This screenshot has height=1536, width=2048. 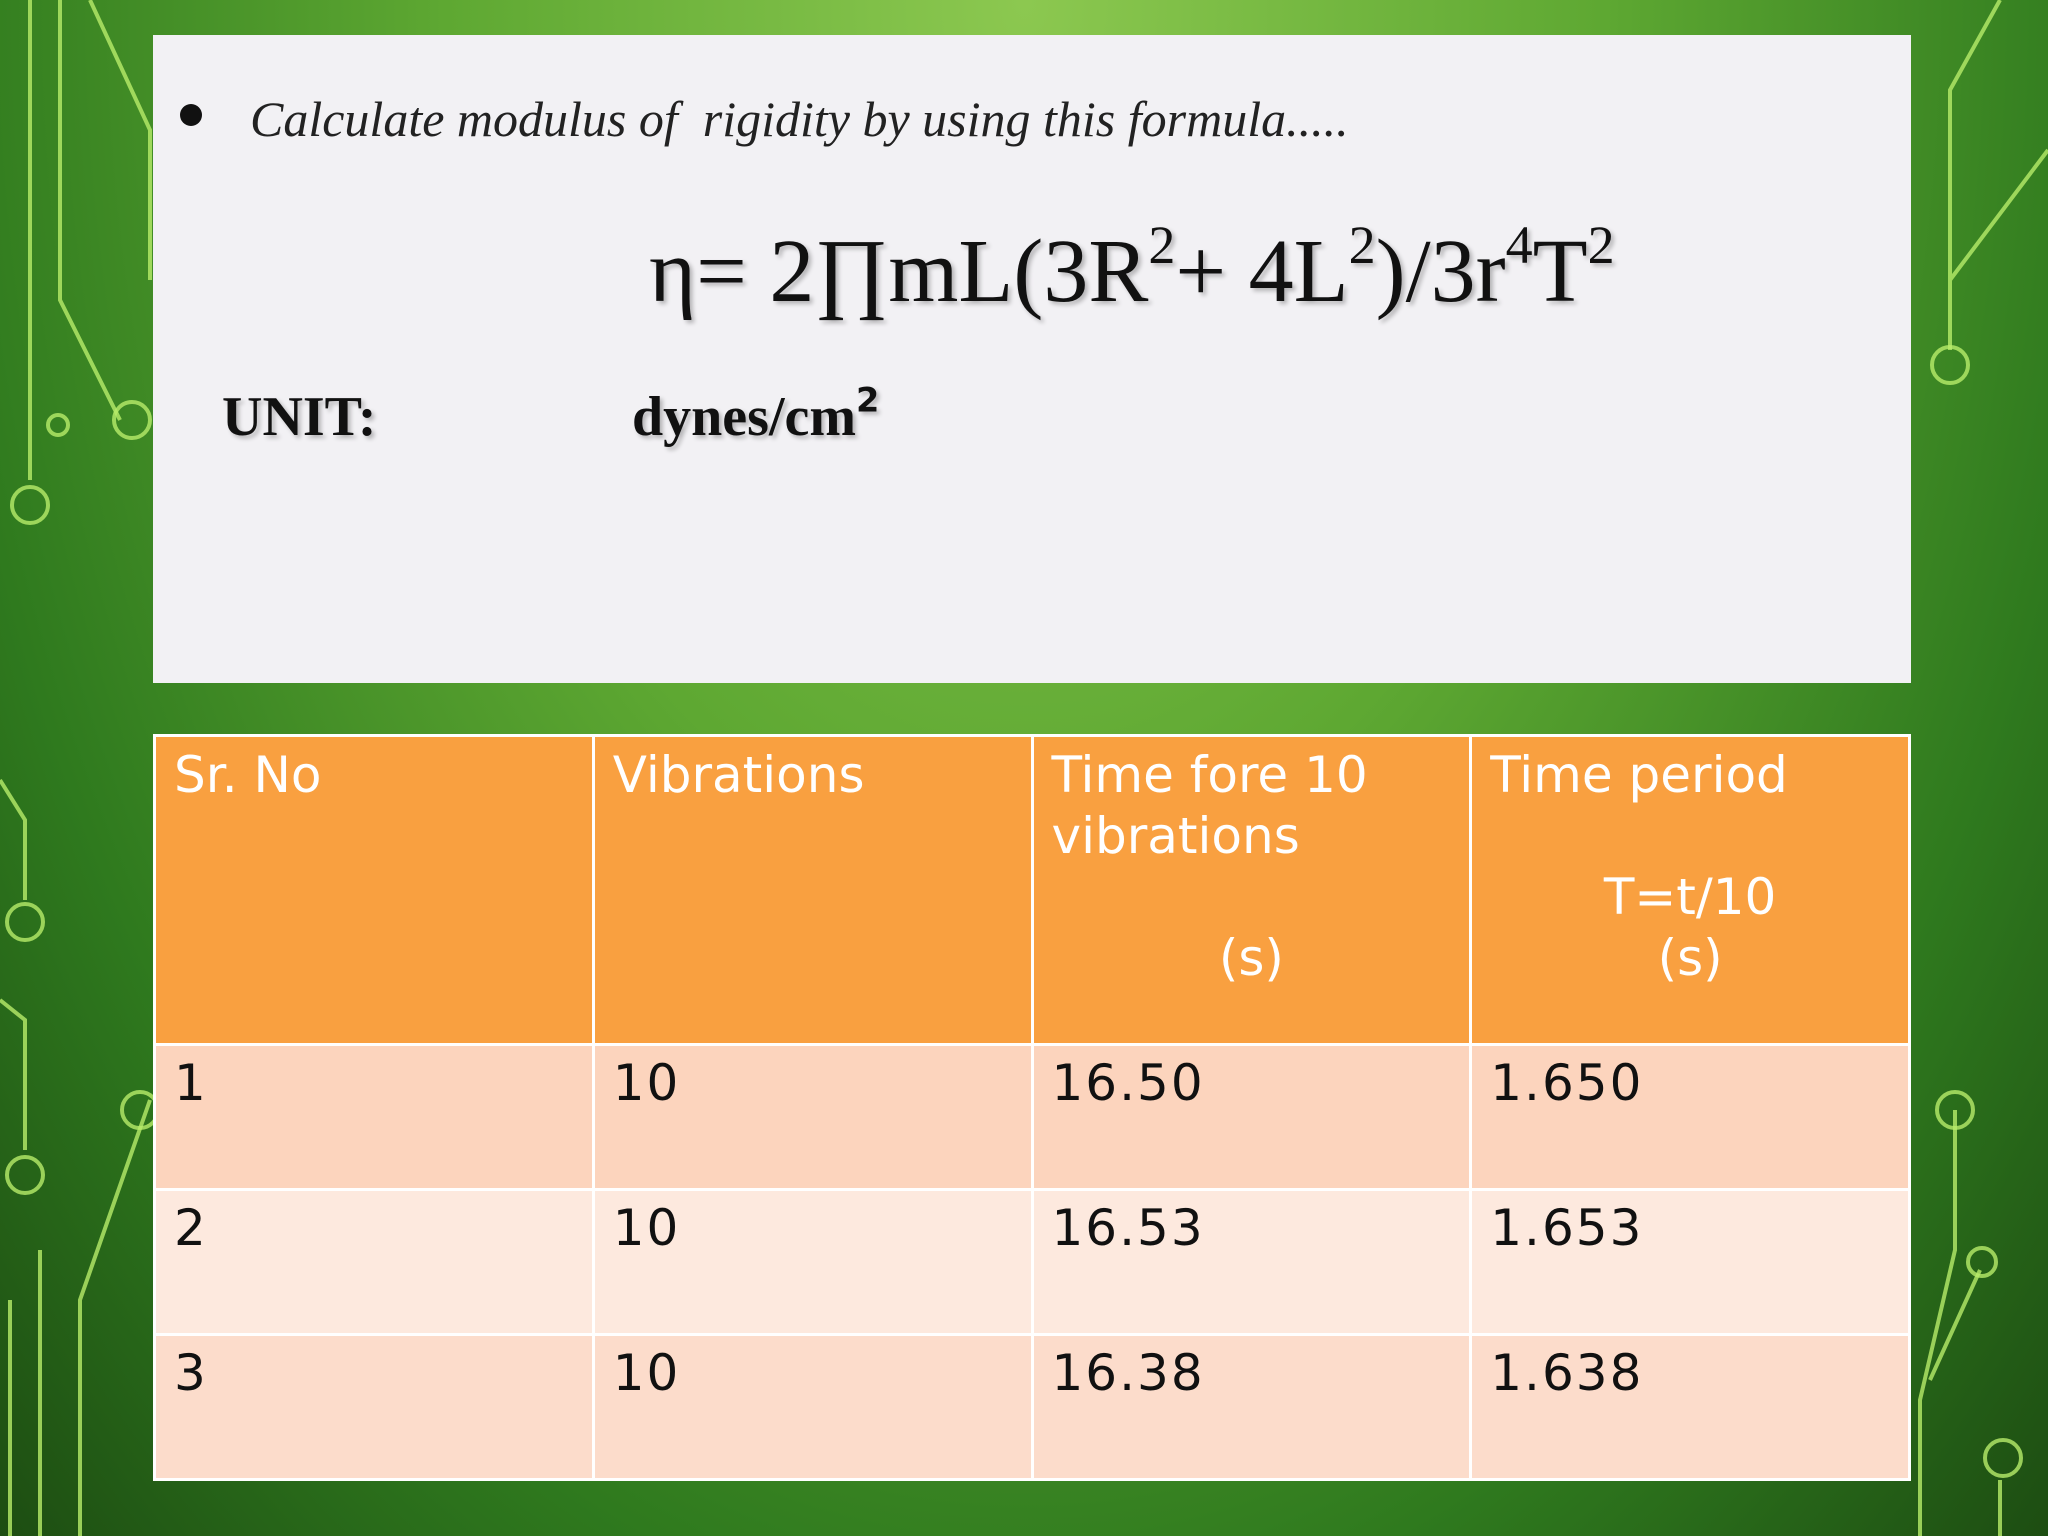 I want to click on formula-exponent: 4, so click(x=1519, y=245).